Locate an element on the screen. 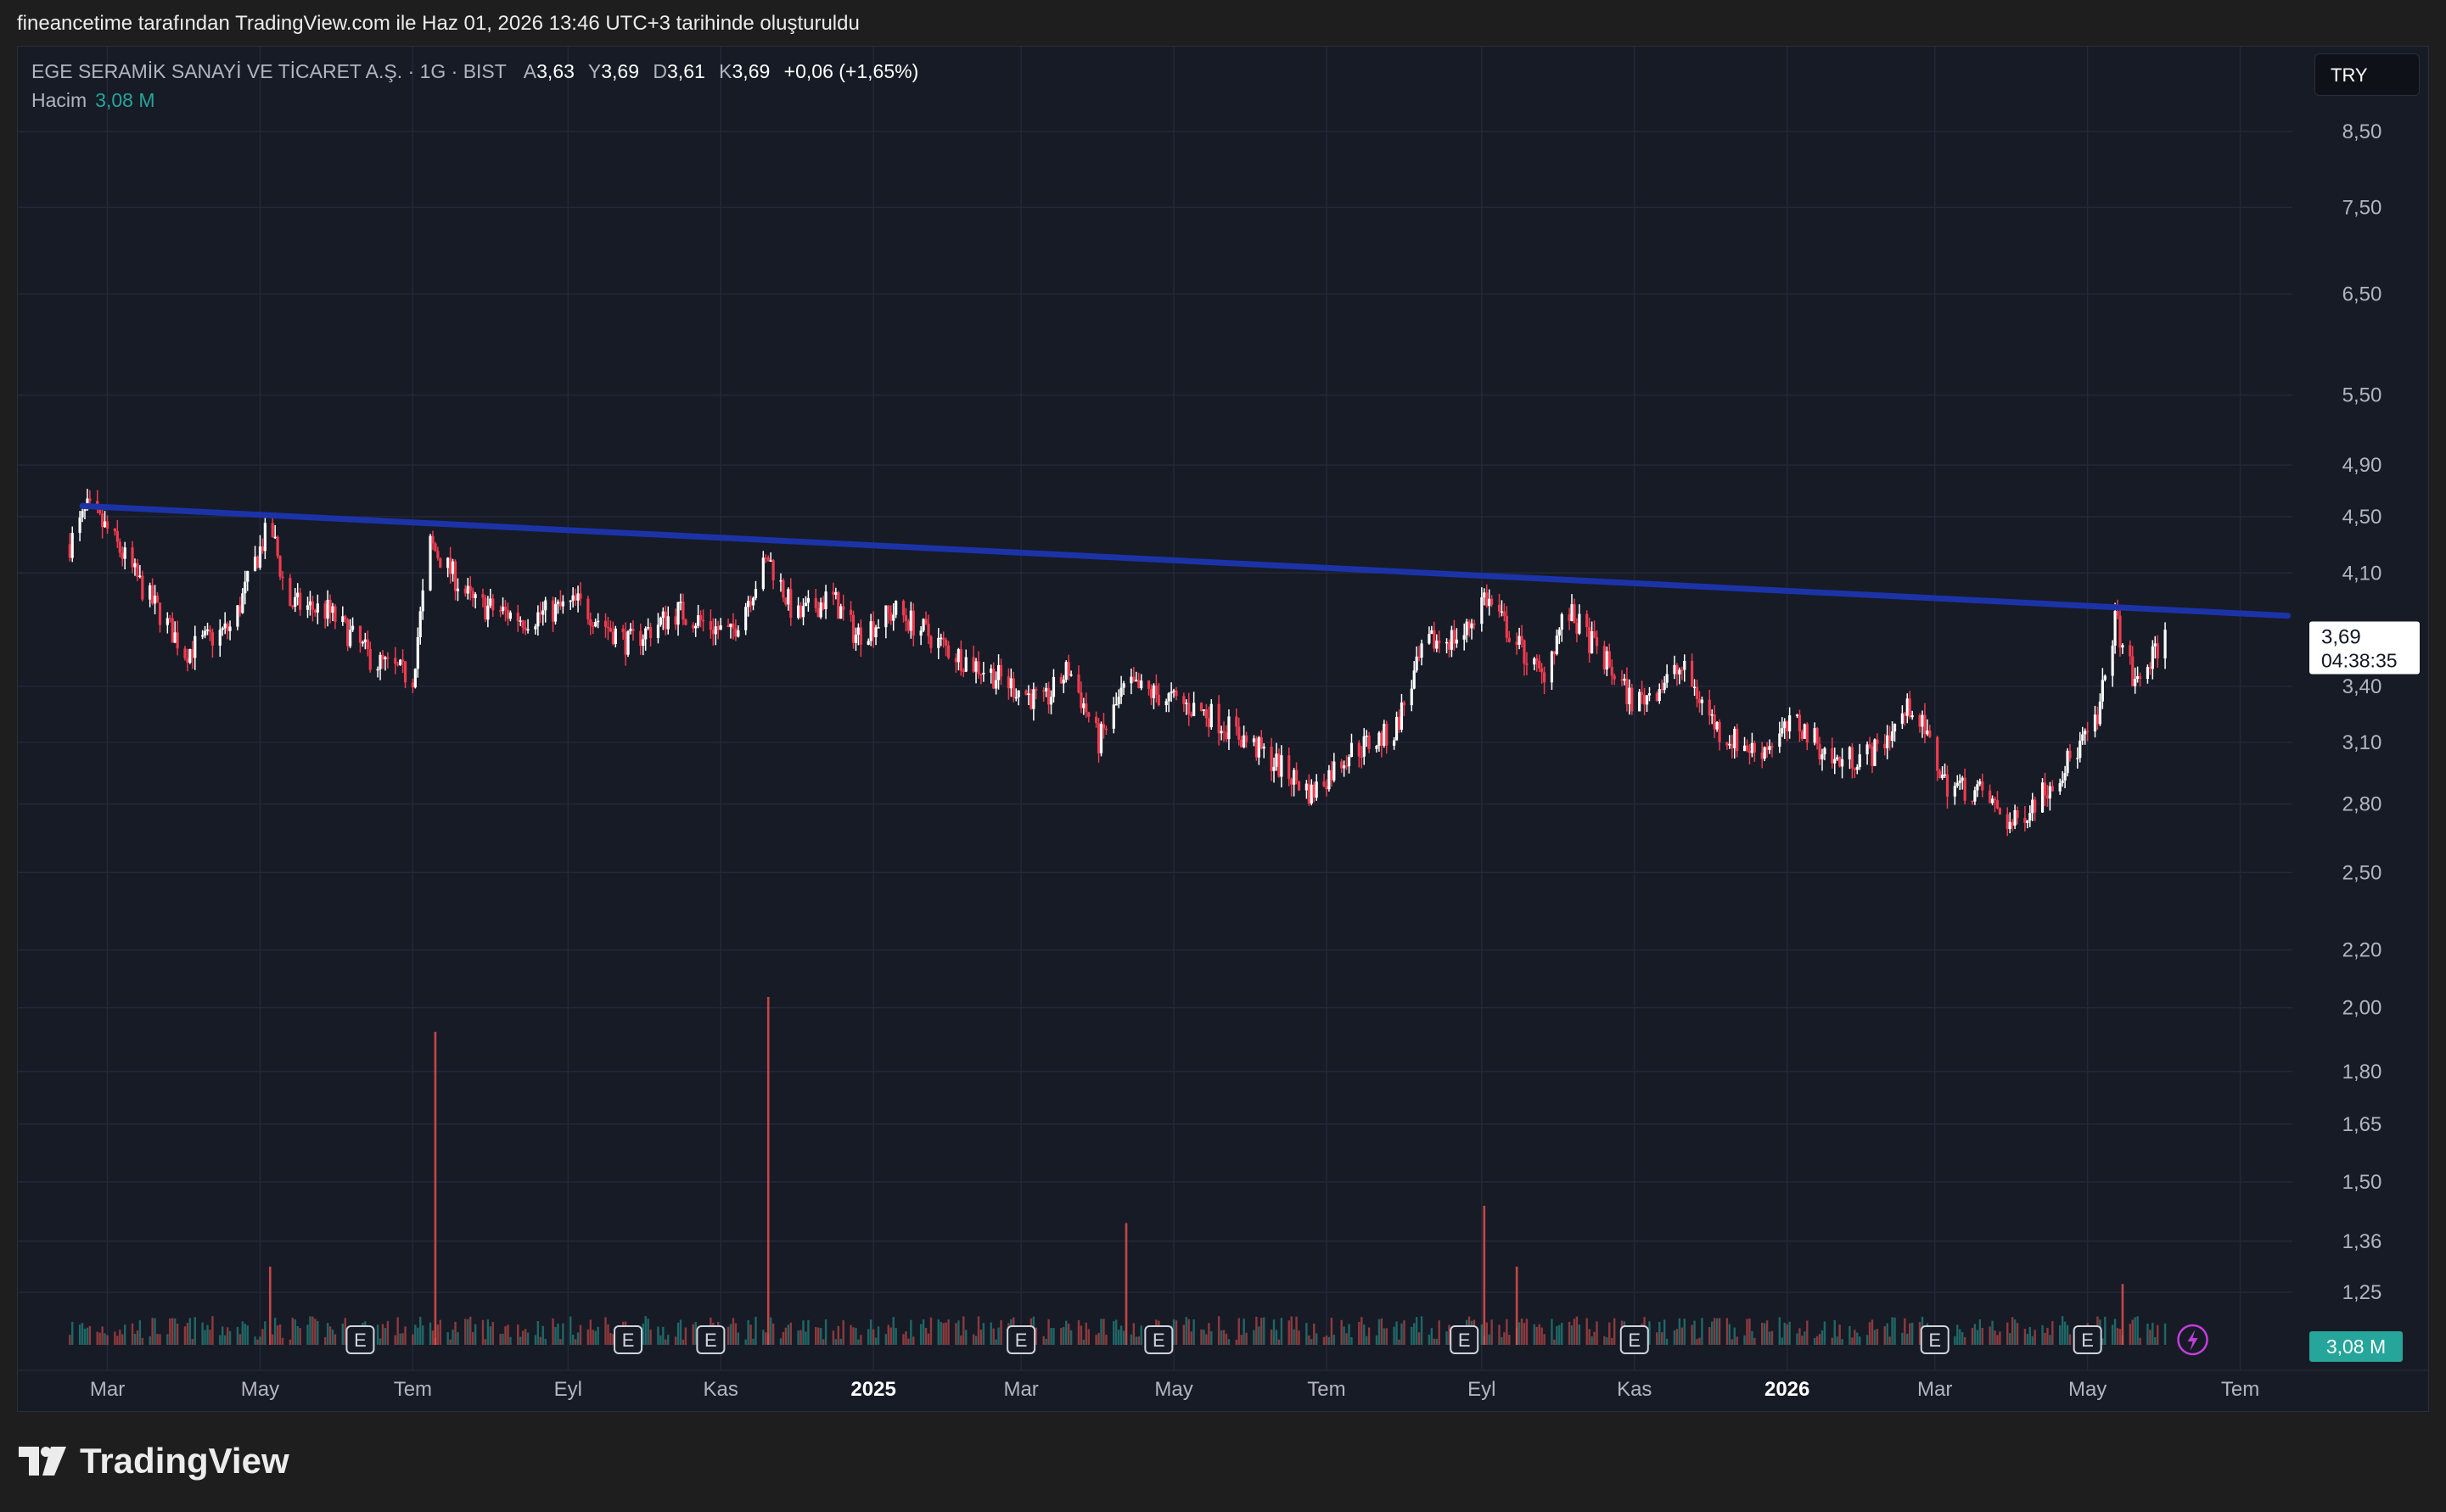 Image resolution: width=2446 pixels, height=1512 pixels. y-tick-label: 6,50 is located at coordinates (2362, 294).